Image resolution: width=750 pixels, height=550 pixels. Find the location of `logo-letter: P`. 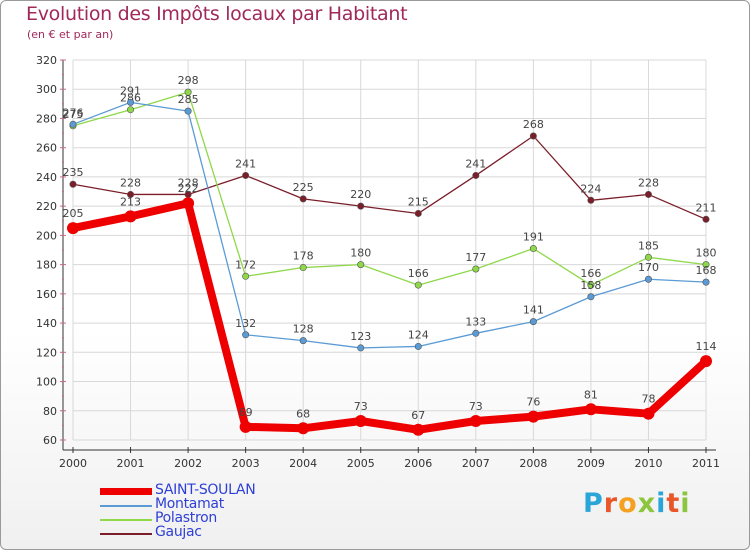

logo-letter: P is located at coordinates (593, 503).